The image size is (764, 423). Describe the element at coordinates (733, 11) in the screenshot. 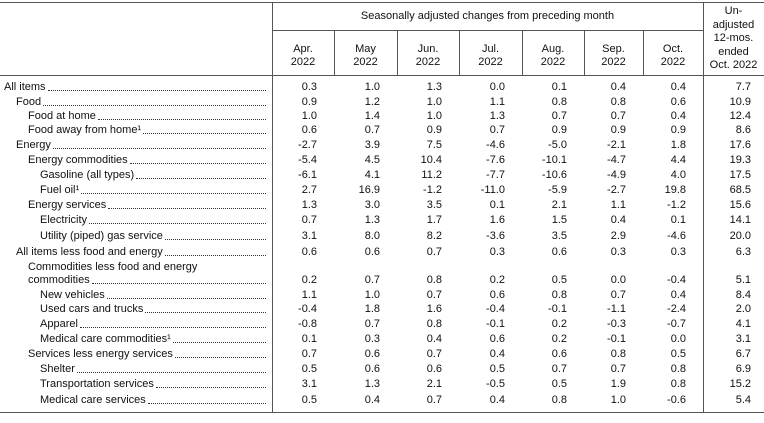

I see `unadjusted-header: Un-` at that location.